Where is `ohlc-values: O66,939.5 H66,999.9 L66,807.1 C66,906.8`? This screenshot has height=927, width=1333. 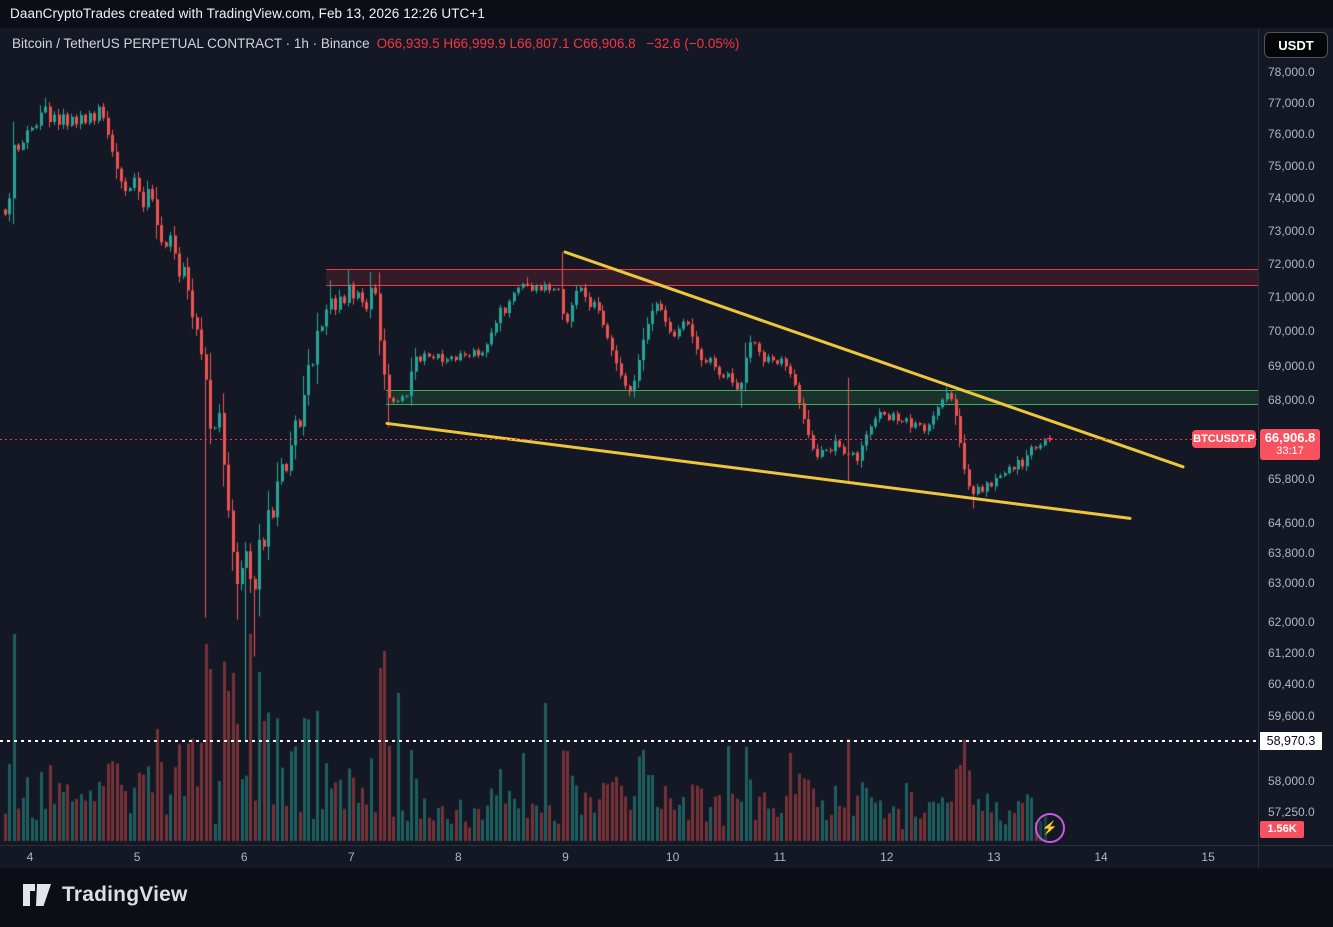
ohlc-values: O66,939.5 H66,999.9 L66,807.1 C66,906.8 is located at coordinates (508, 43).